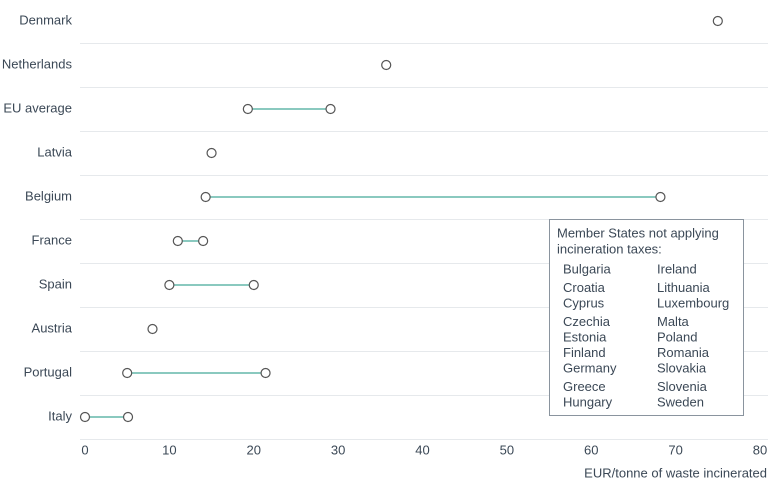  Describe the element at coordinates (60, 415) in the screenshot. I see `y-tick-label: Italy` at that location.